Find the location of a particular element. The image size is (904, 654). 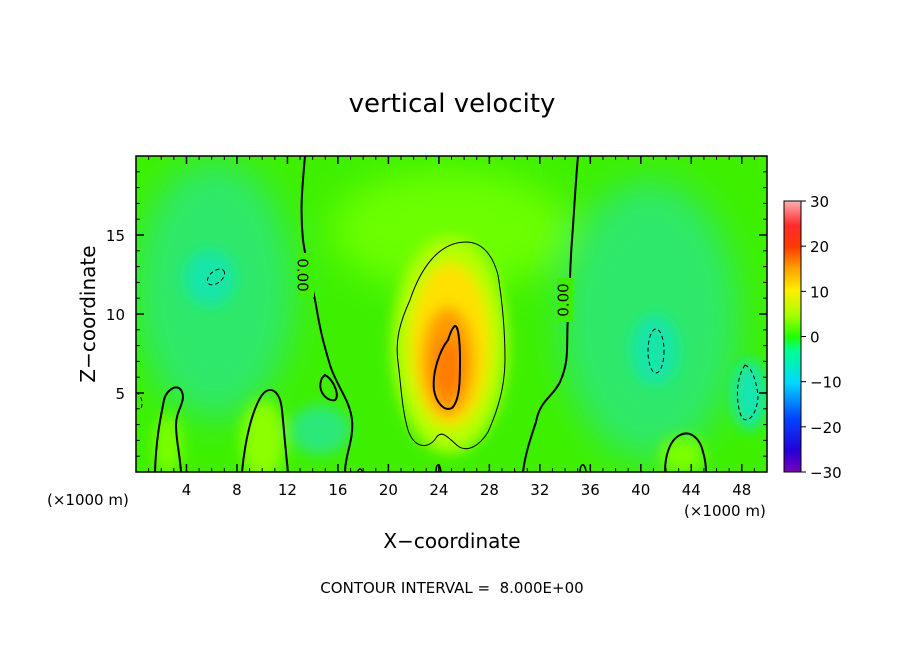

zero-contour-left is located at coordinates (327, 314).